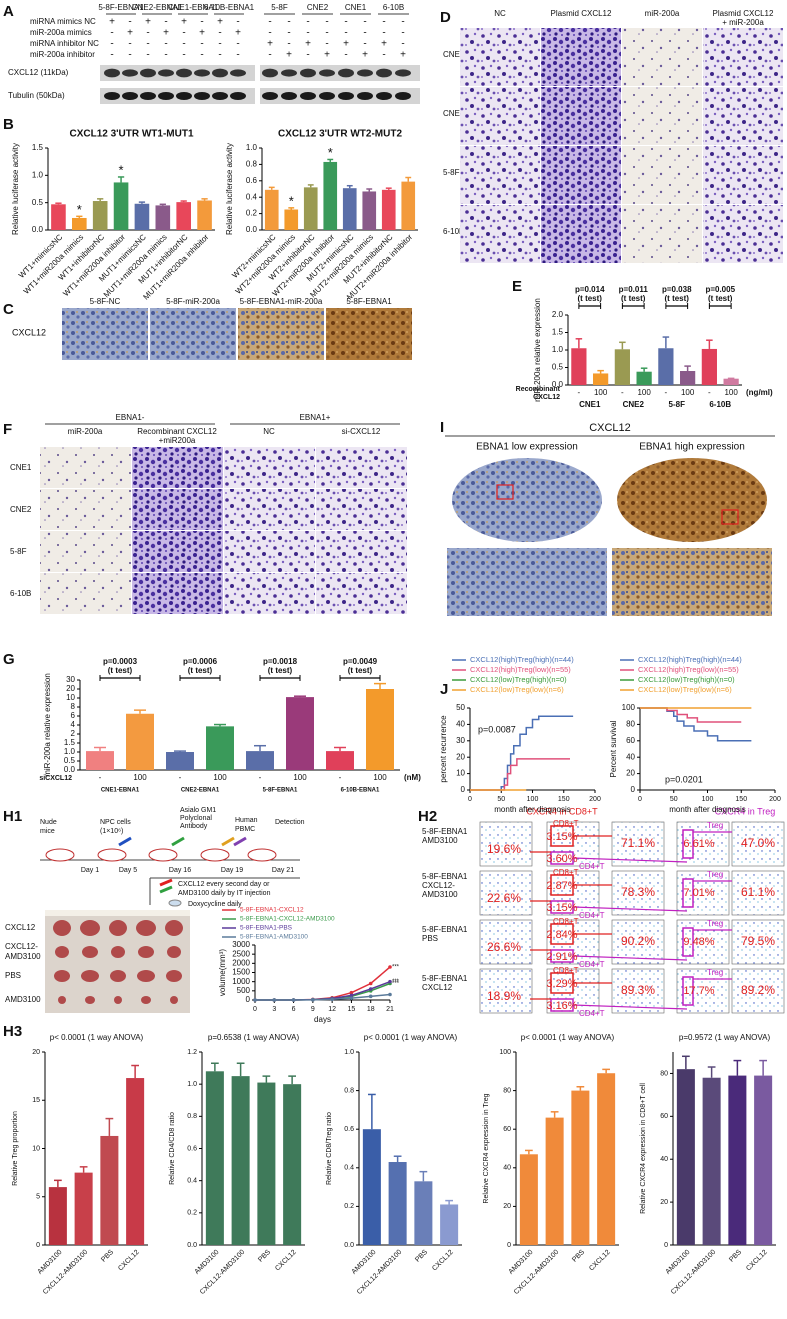 The image size is (787, 1319). Describe the element at coordinates (47, 725) in the screenshot. I see `y-axis-label: miR-200a relative expression` at that location.